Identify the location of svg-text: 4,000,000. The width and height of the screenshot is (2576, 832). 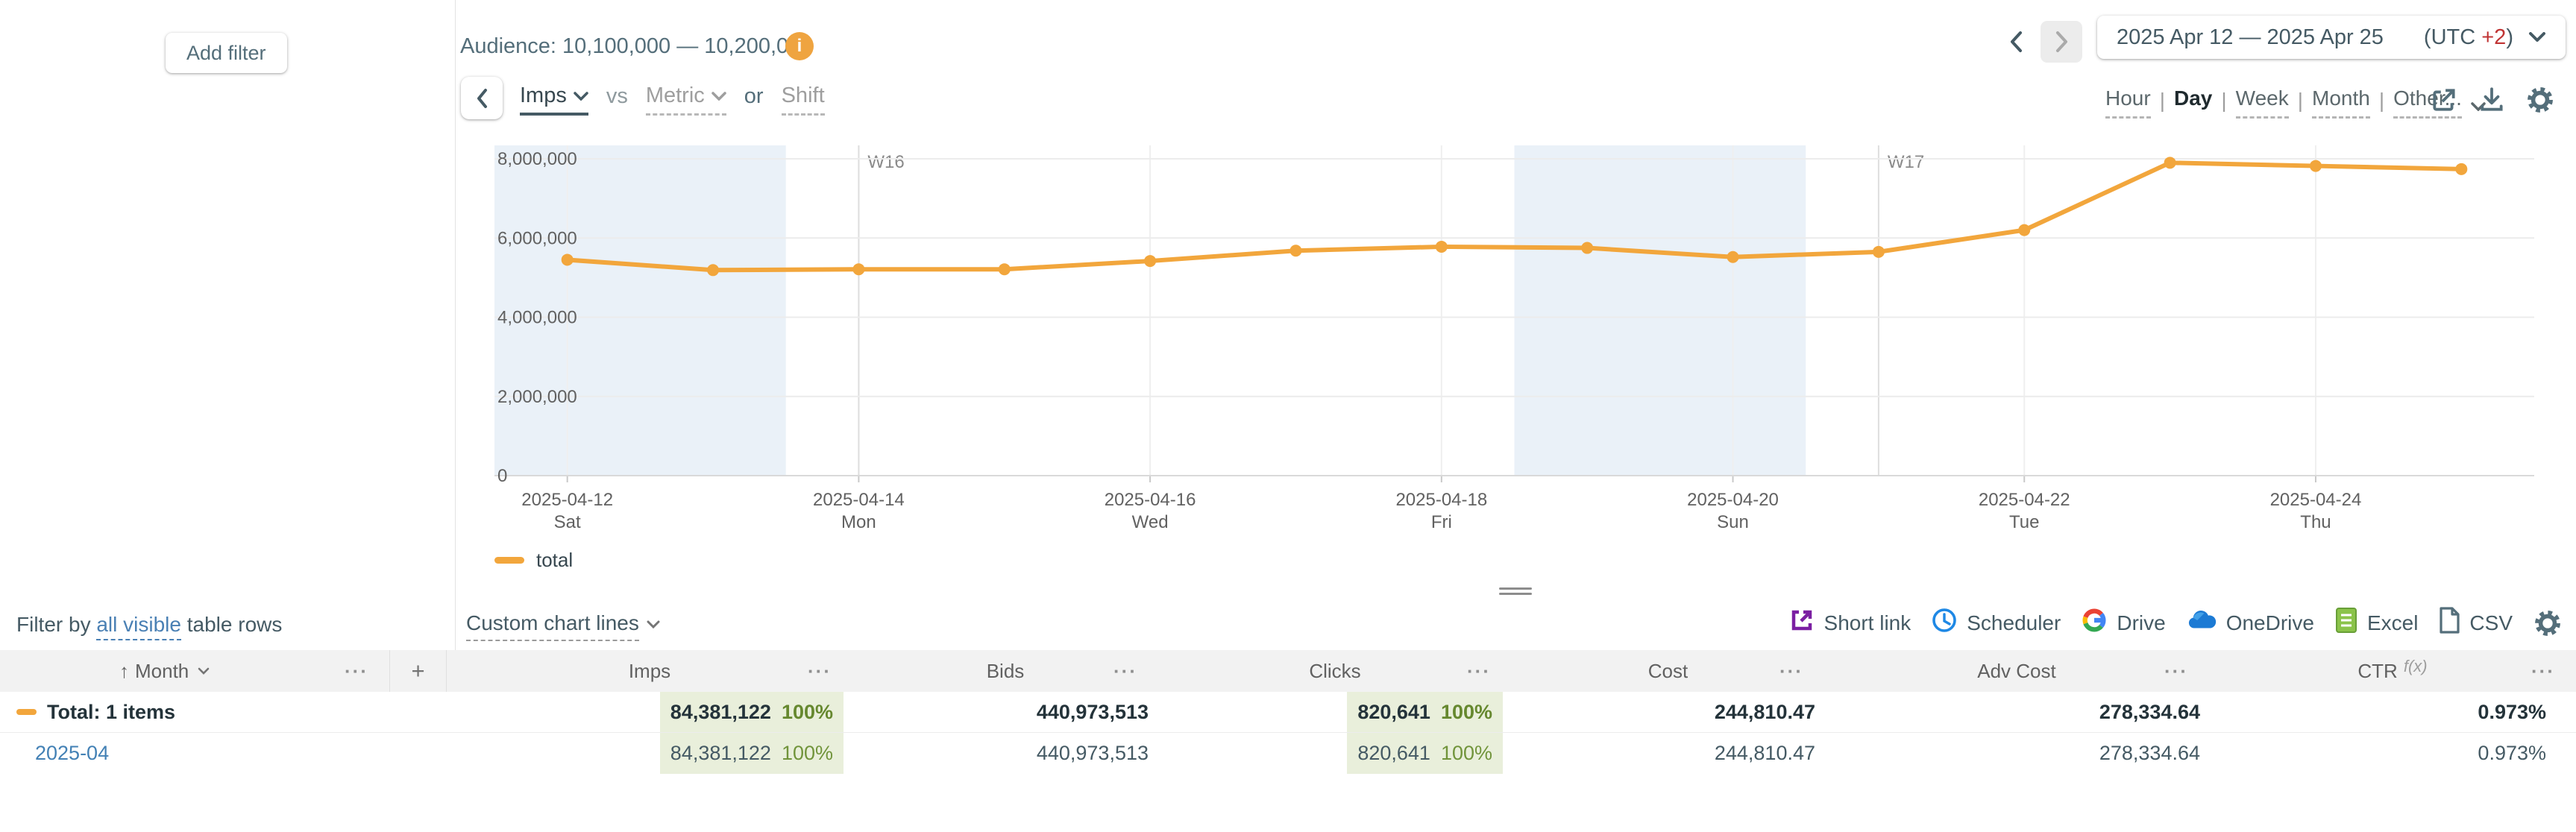
(537, 318).